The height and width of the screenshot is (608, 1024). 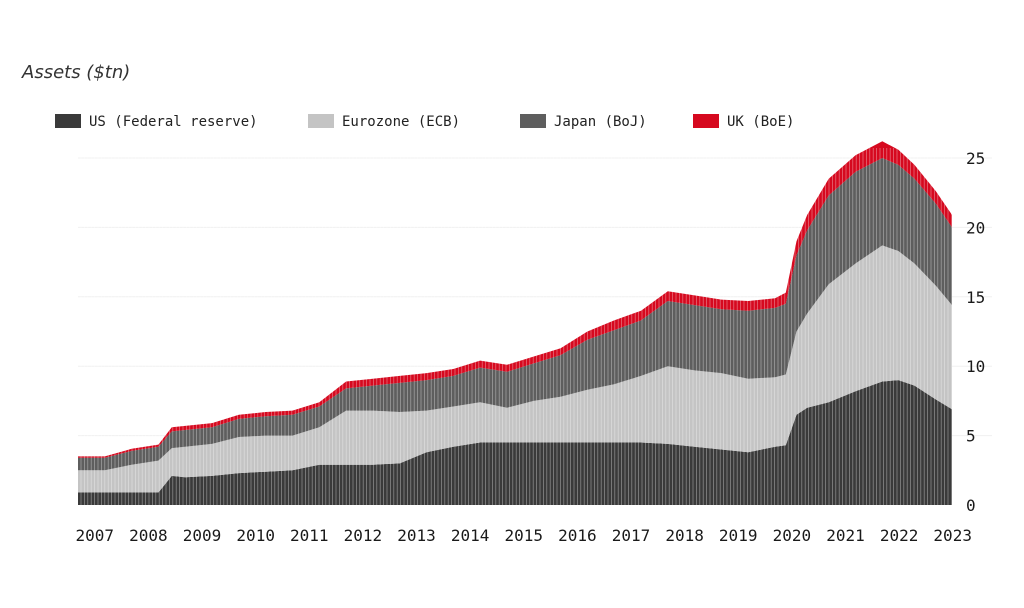 I want to click on legend-label: US (Federal reserve), so click(x=173, y=122).